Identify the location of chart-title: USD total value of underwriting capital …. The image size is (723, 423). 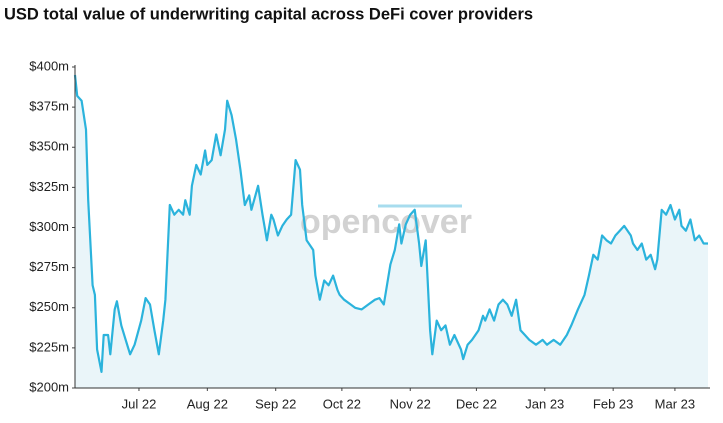
(268, 14).